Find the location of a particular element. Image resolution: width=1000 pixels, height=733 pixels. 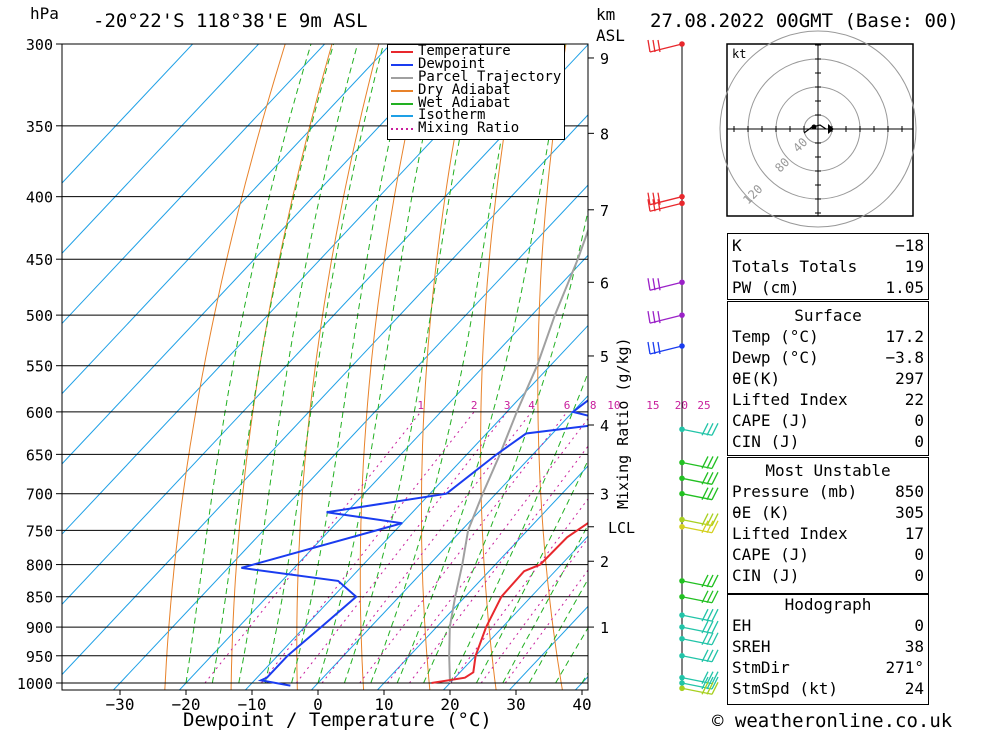

pressure-tick-label: 900 is located at coordinates (39, 628).